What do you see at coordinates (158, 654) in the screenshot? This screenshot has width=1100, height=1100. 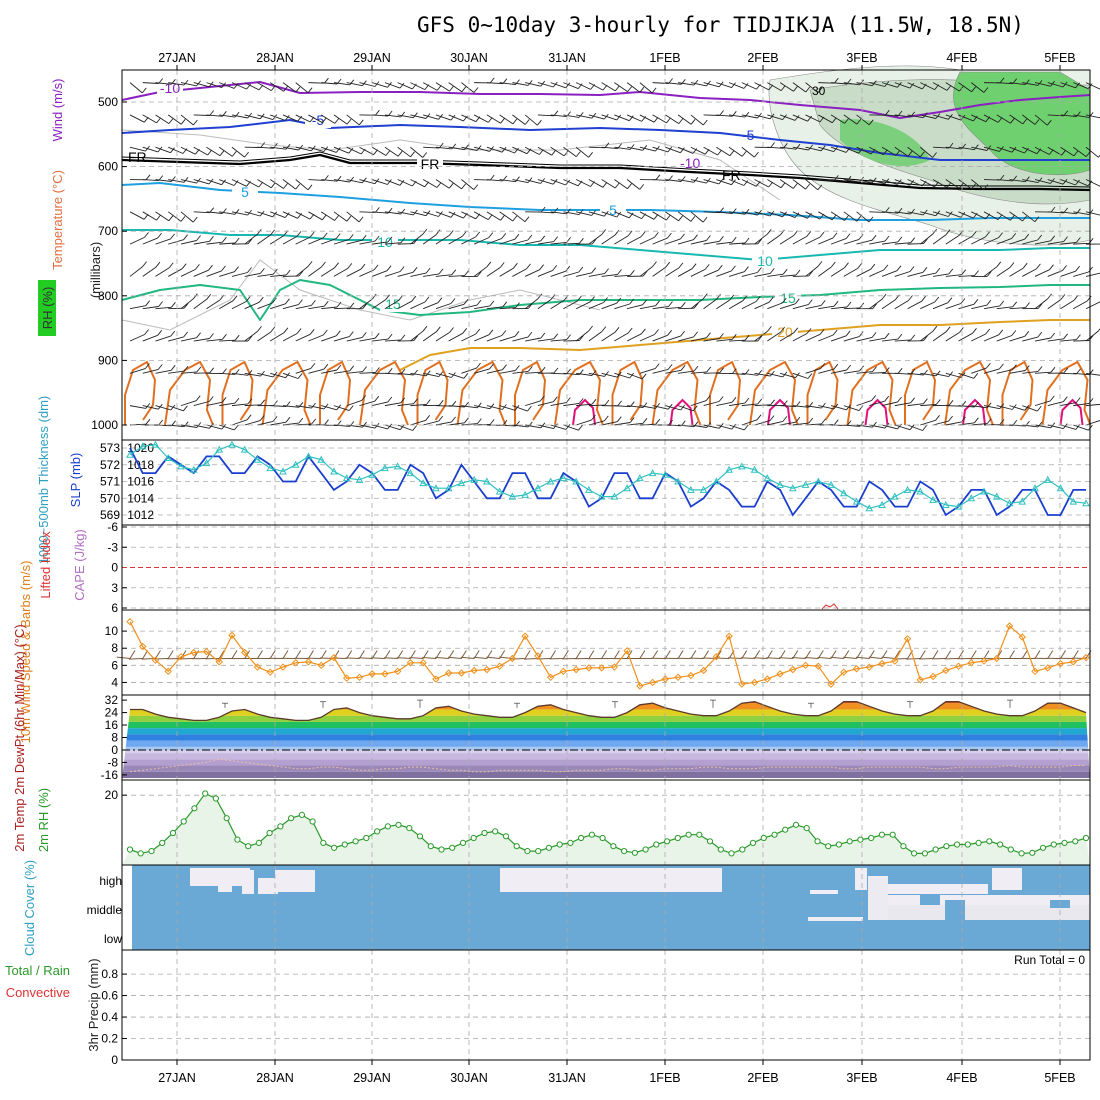 I see `wind10m-barb-flag` at bounding box center [158, 654].